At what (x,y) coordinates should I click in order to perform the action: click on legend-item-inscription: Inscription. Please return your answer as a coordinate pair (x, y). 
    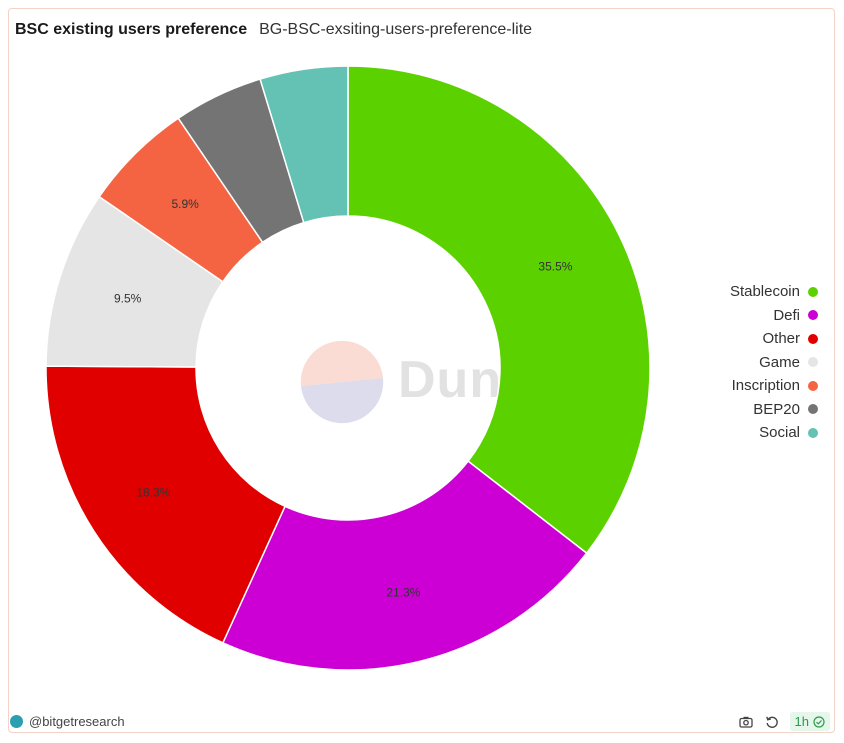
    Looking at the image, I should click on (774, 386).